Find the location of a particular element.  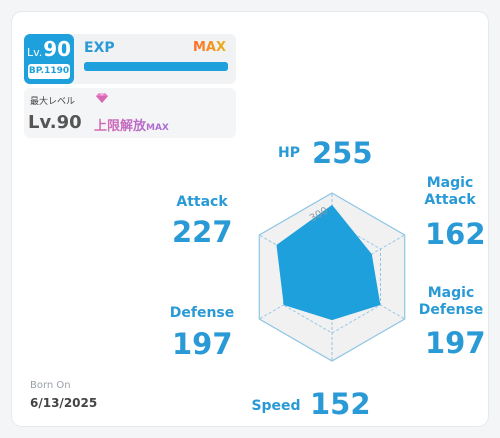

magic-attack-label-line1: Magic is located at coordinates (450, 183).